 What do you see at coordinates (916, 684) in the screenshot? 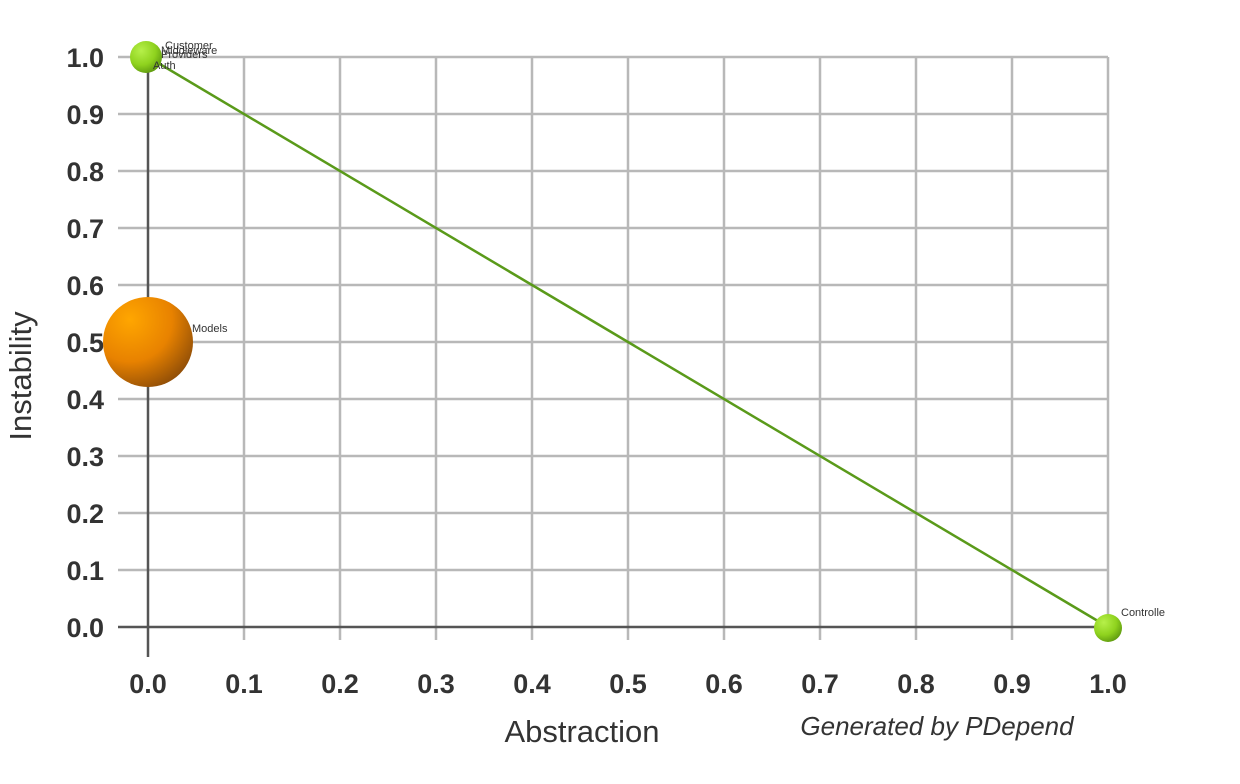
I see `x-tick-label: 0.8` at bounding box center [916, 684].